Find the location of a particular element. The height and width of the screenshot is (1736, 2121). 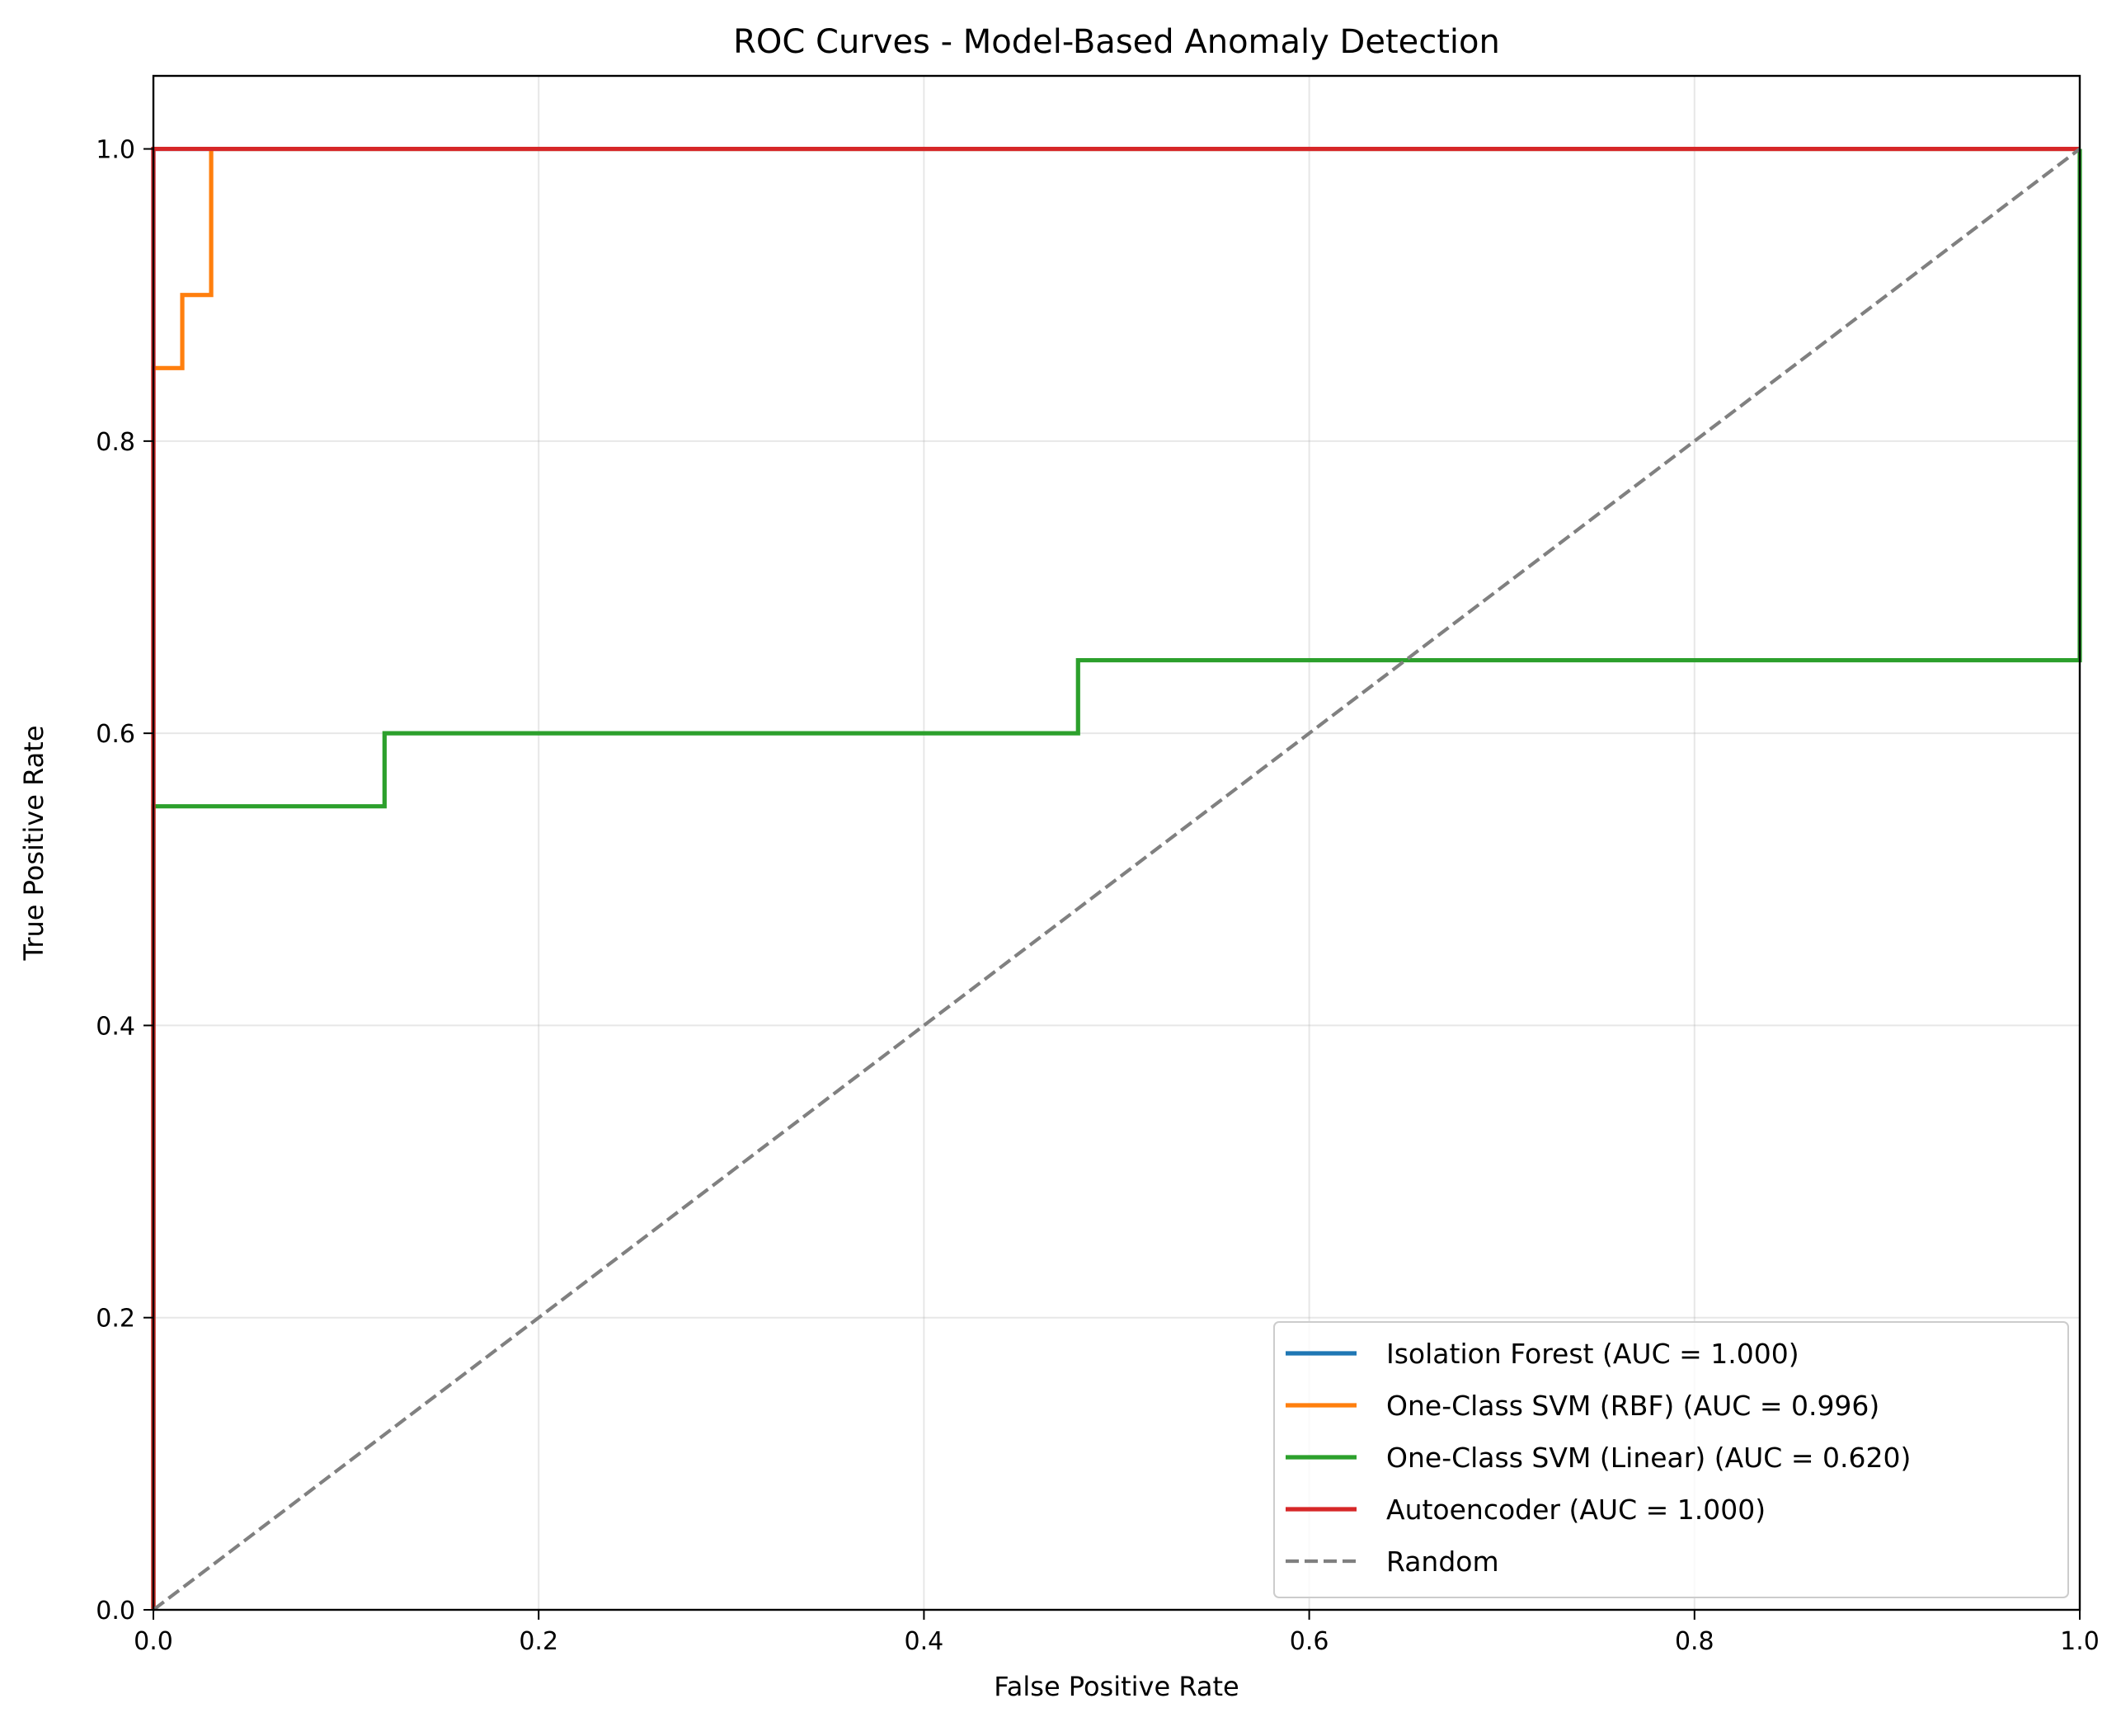

legend-label-4: Random is located at coordinates (1442, 1561).